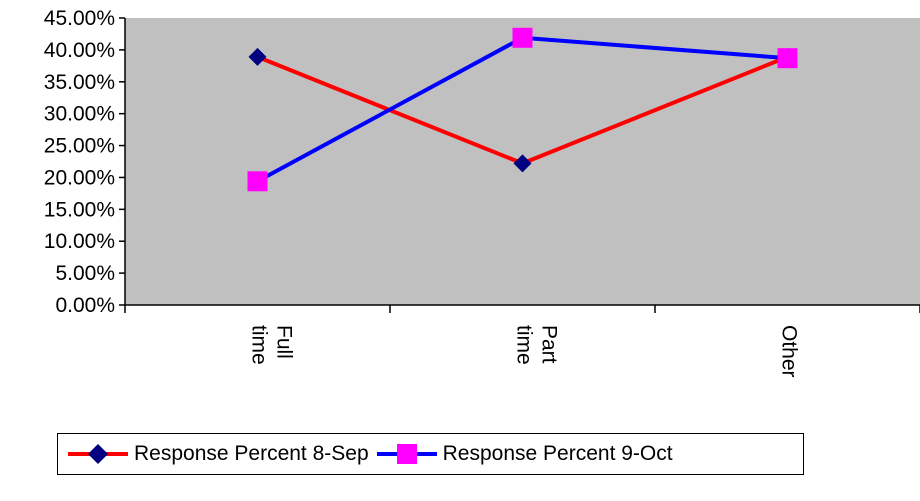 Image resolution: width=920 pixels, height=501 pixels. Describe the element at coordinates (79, 146) in the screenshot. I see `y-tick-label: 25.00%` at that location.